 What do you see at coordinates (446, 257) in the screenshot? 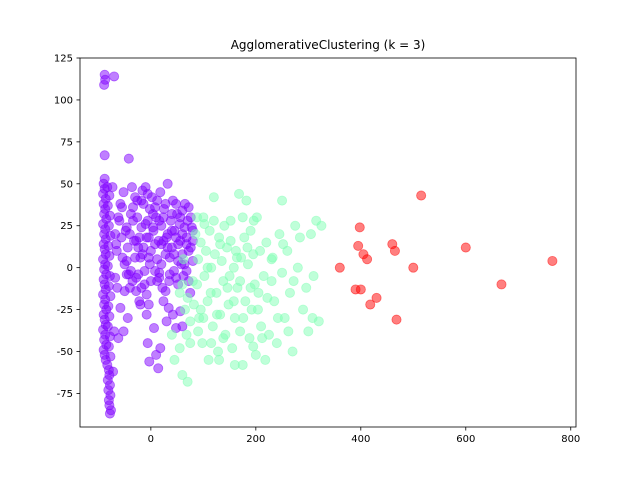
I see `cluster-2-series` at bounding box center [446, 257].